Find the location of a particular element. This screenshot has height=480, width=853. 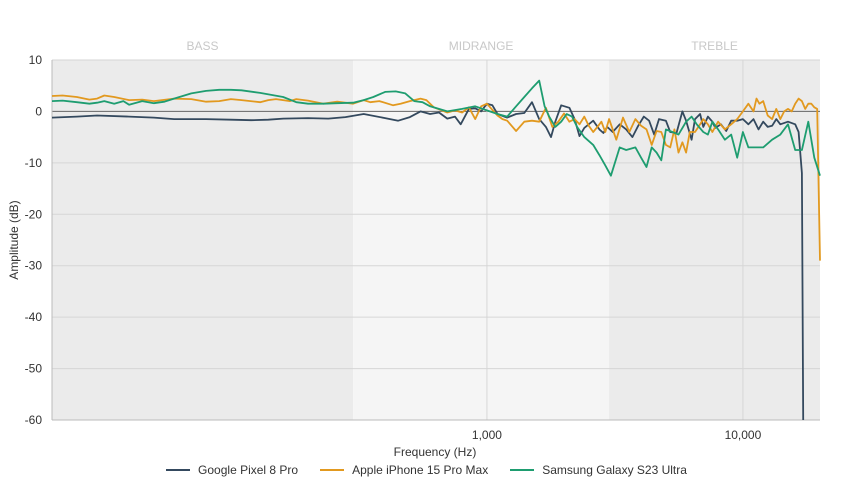

band-label-treble: TREBLE is located at coordinates (714, 46).